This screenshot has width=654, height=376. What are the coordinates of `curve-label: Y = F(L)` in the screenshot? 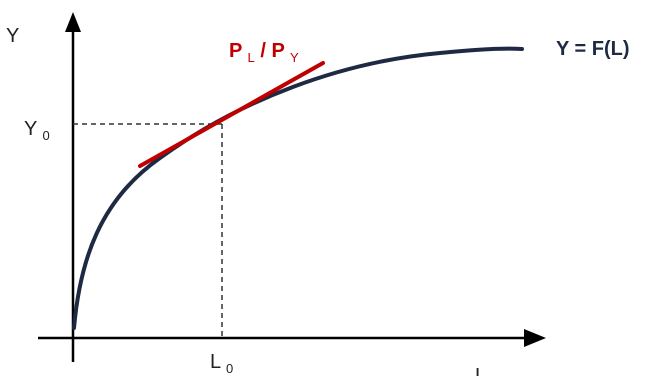 It's located at (593, 49).